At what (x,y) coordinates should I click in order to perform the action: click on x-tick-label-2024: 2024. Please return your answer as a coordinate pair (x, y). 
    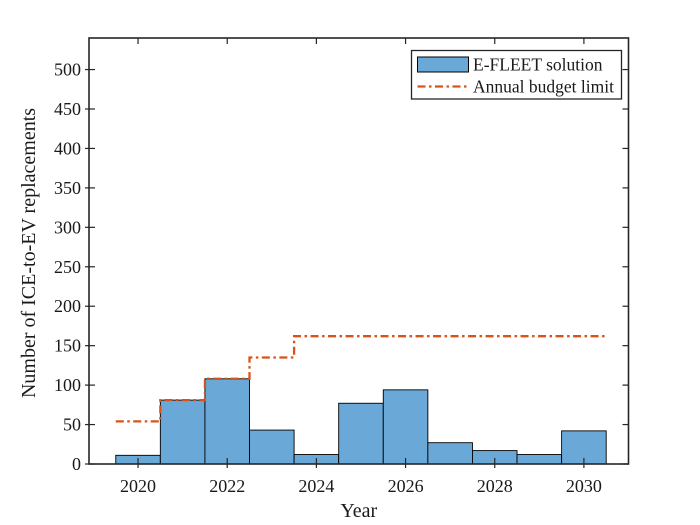
    Looking at the image, I should click on (316, 486).